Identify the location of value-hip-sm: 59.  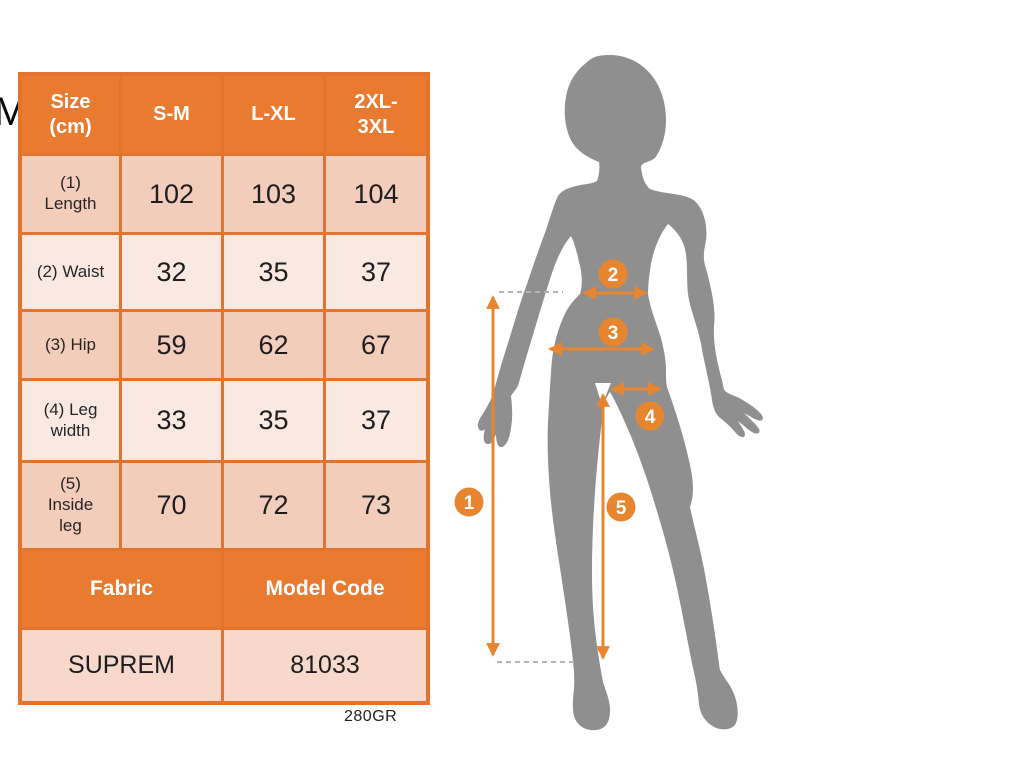
(171, 345).